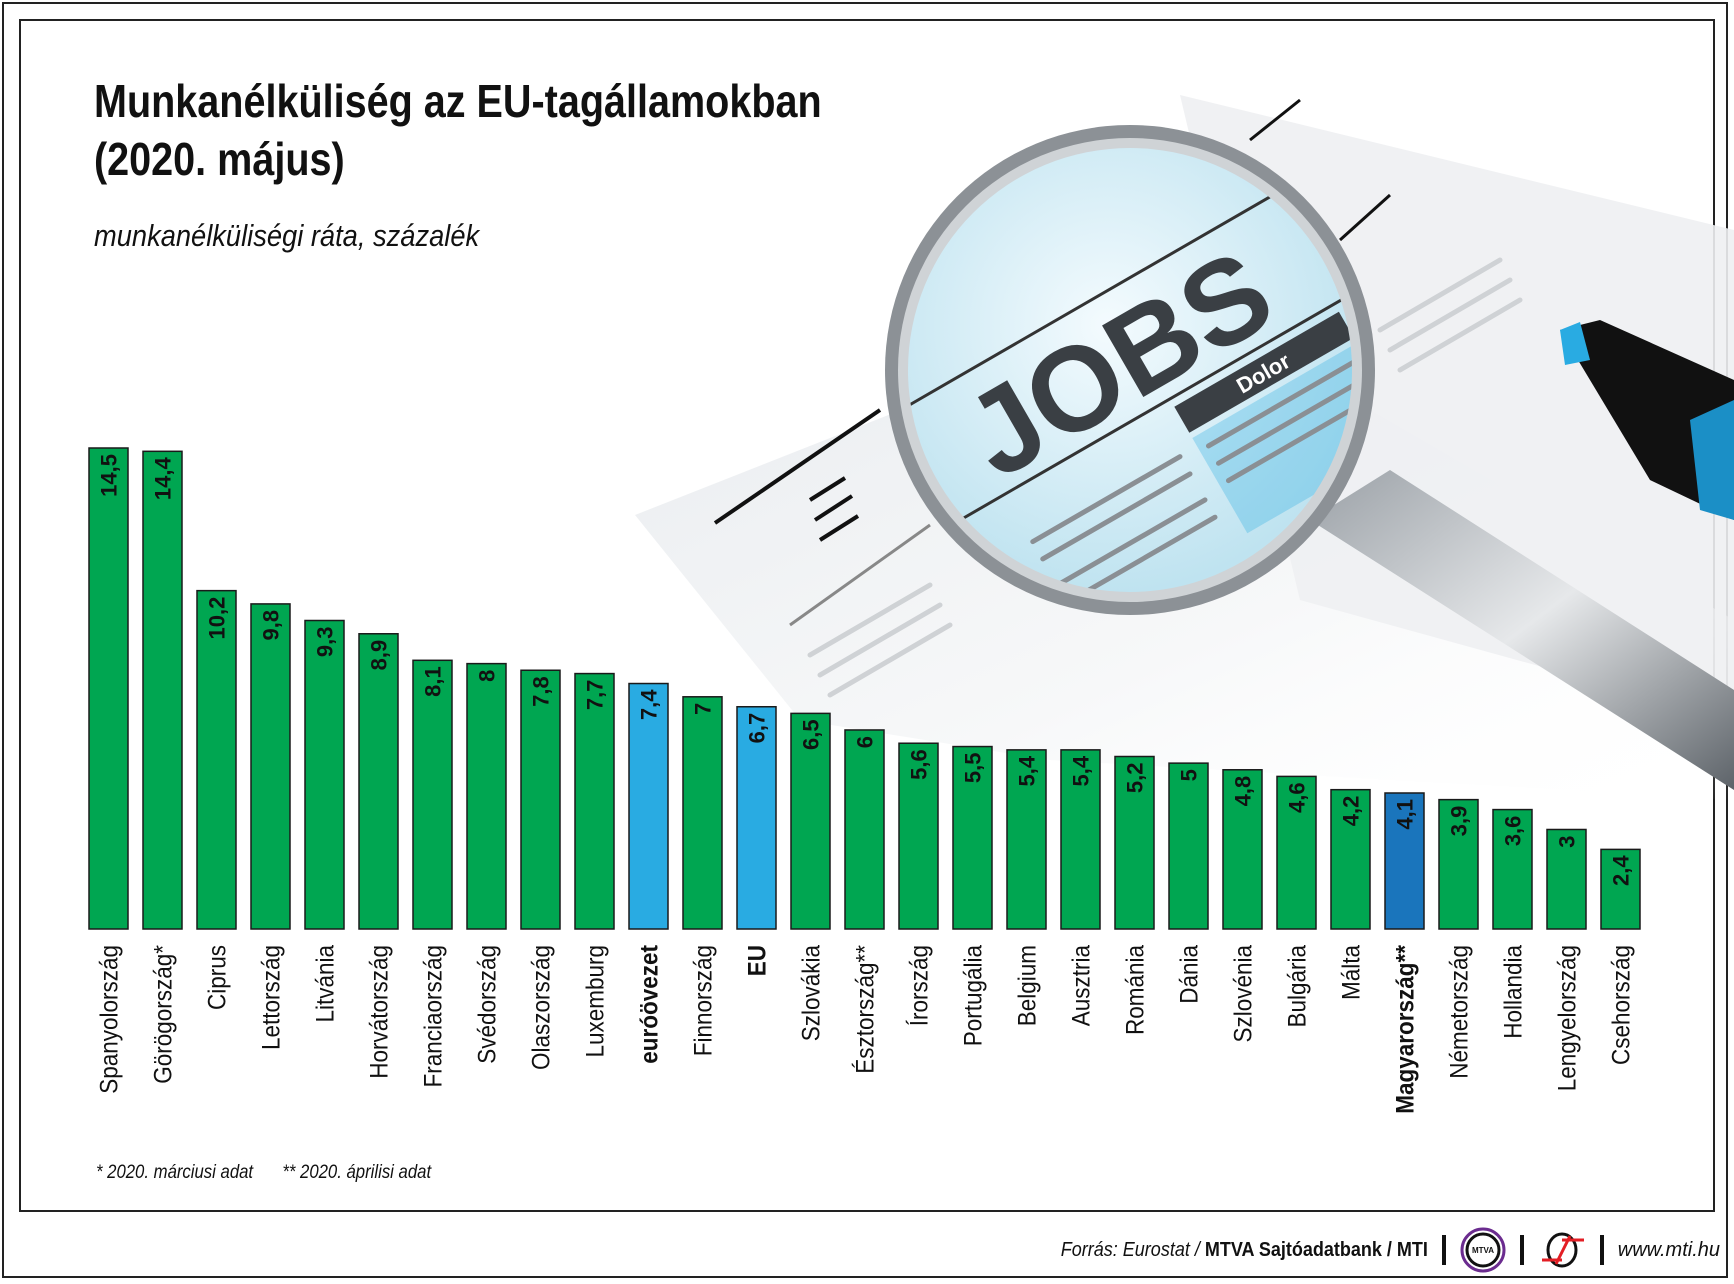 This screenshot has width=1734, height=1284. I want to click on value-label: 3,9, so click(1459, 821).